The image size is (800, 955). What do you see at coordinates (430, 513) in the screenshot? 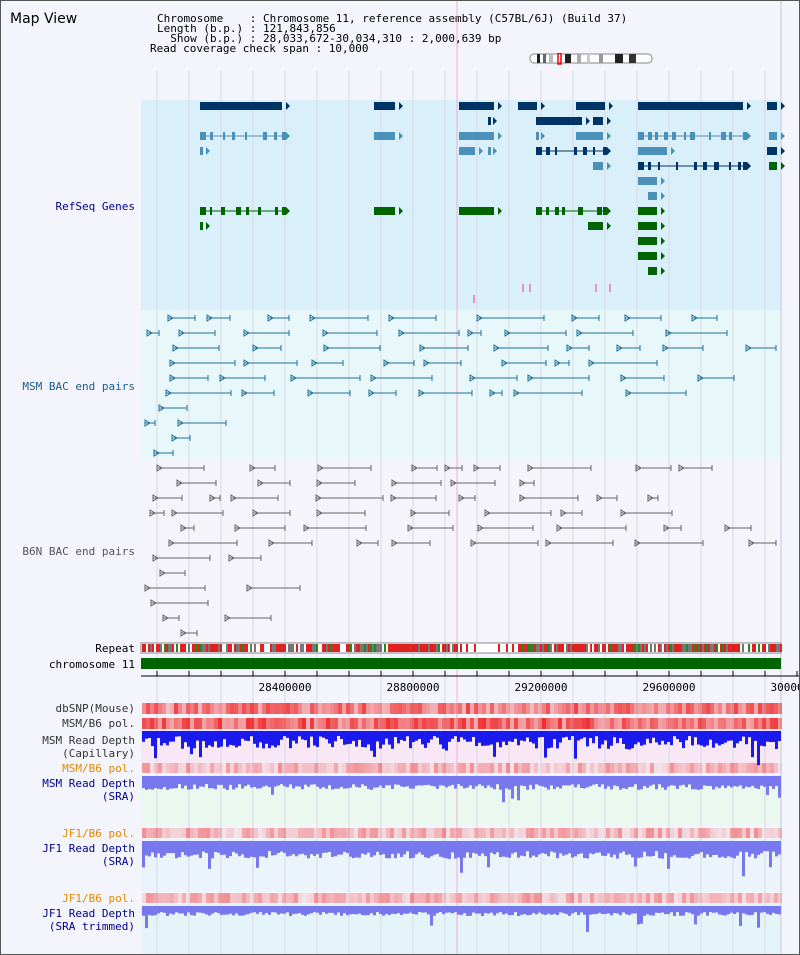
I see `b6n-bac-pair` at bounding box center [430, 513].